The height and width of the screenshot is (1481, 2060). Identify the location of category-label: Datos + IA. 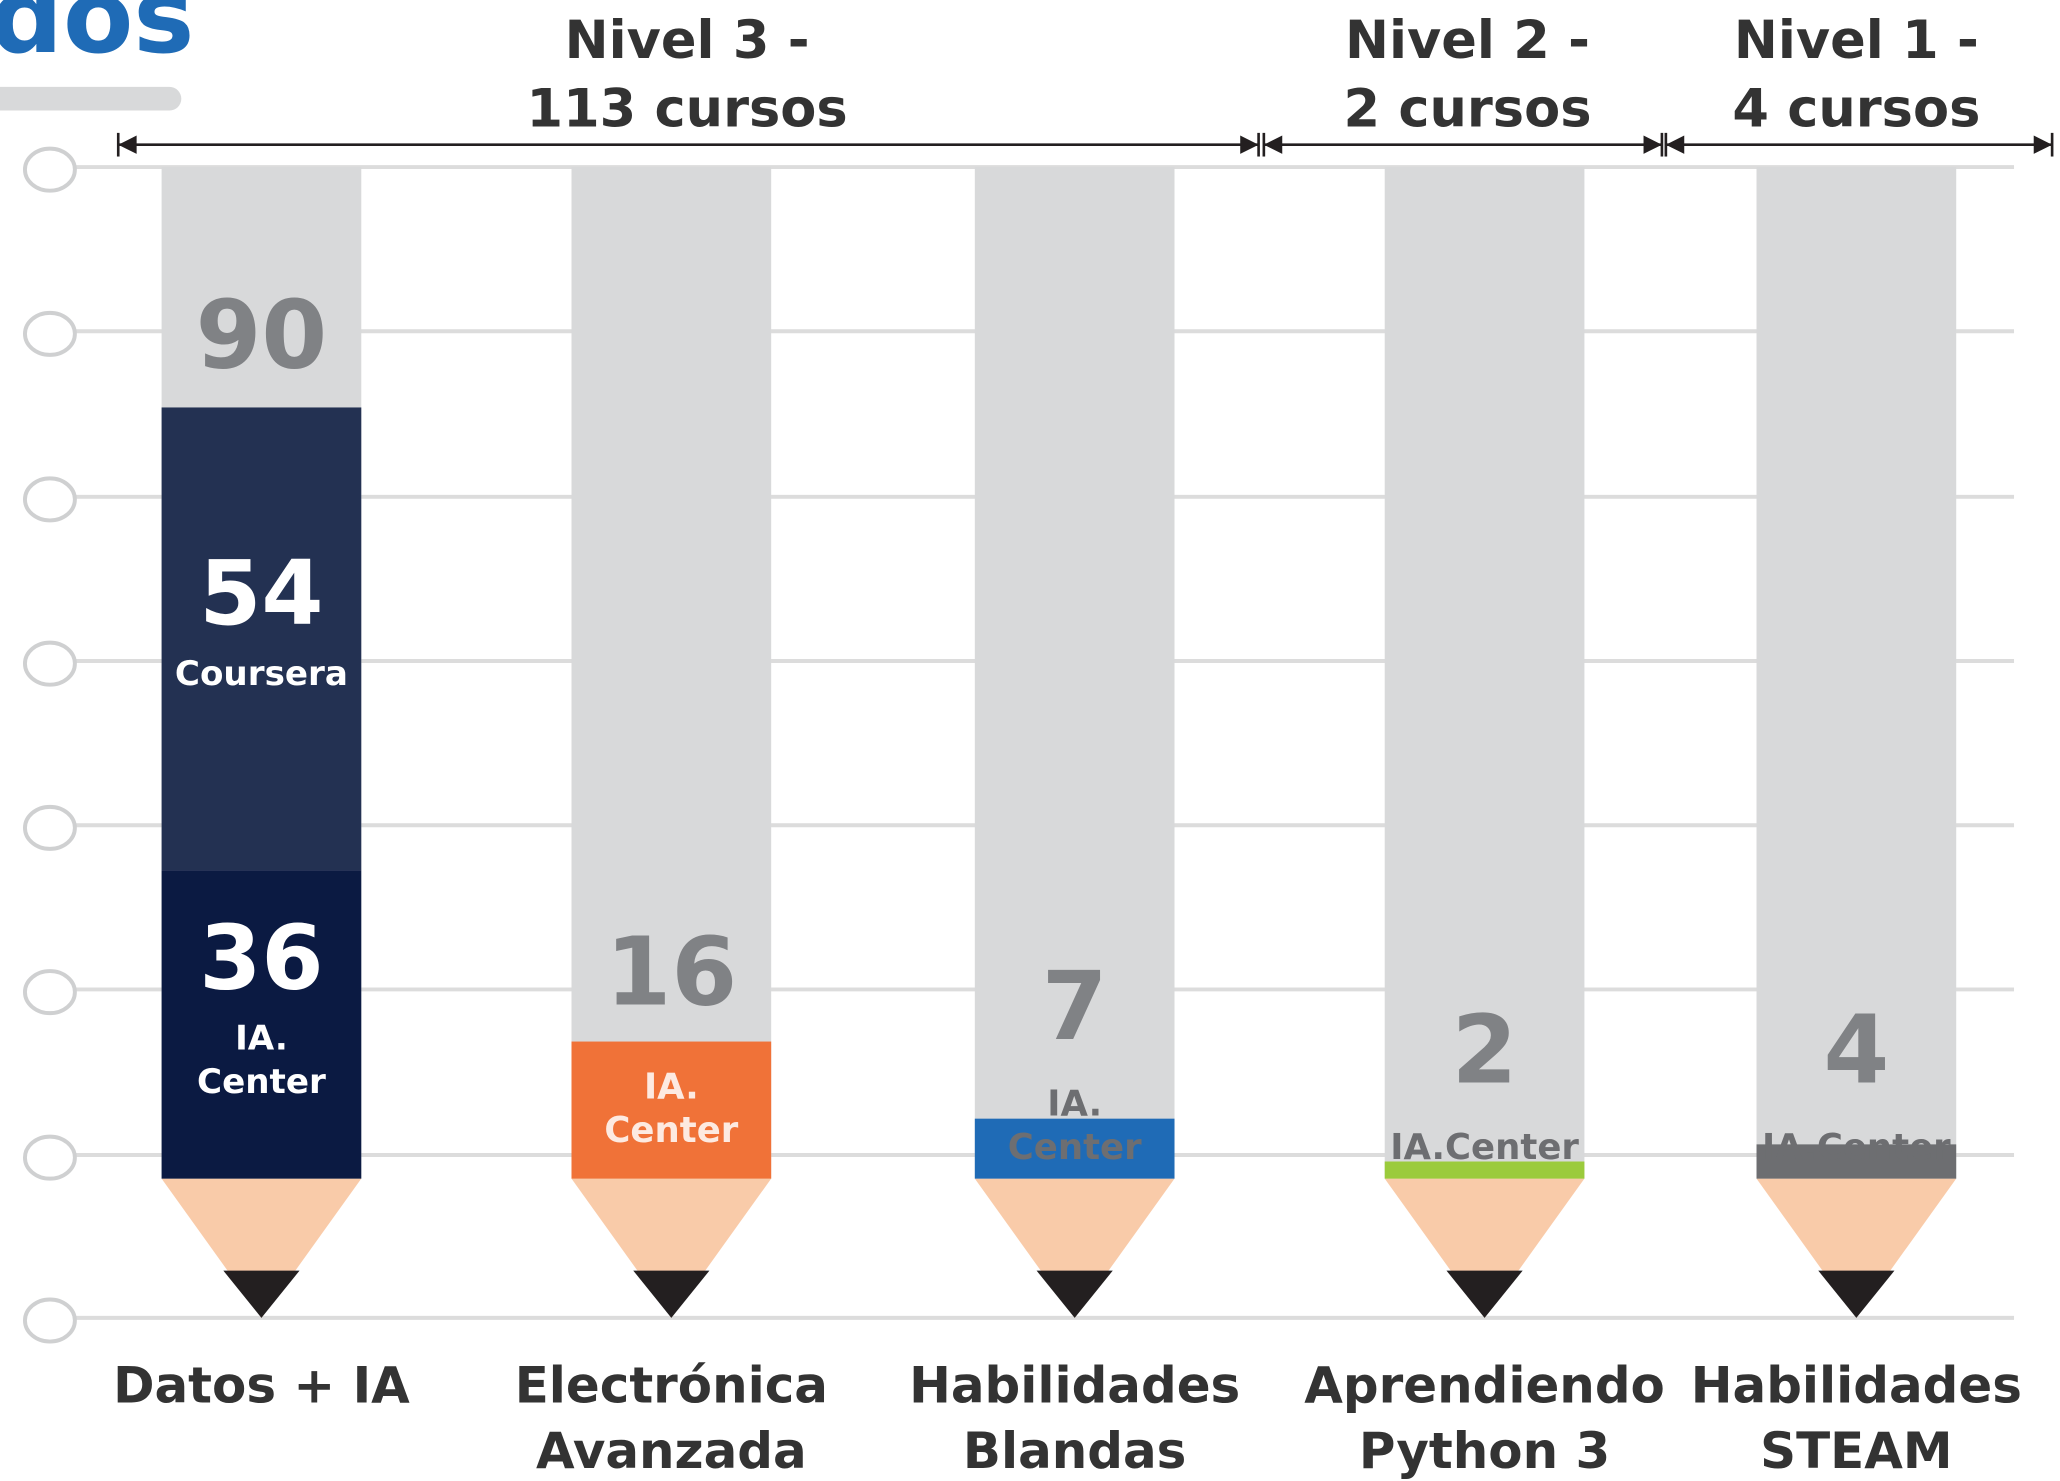
(261, 1385).